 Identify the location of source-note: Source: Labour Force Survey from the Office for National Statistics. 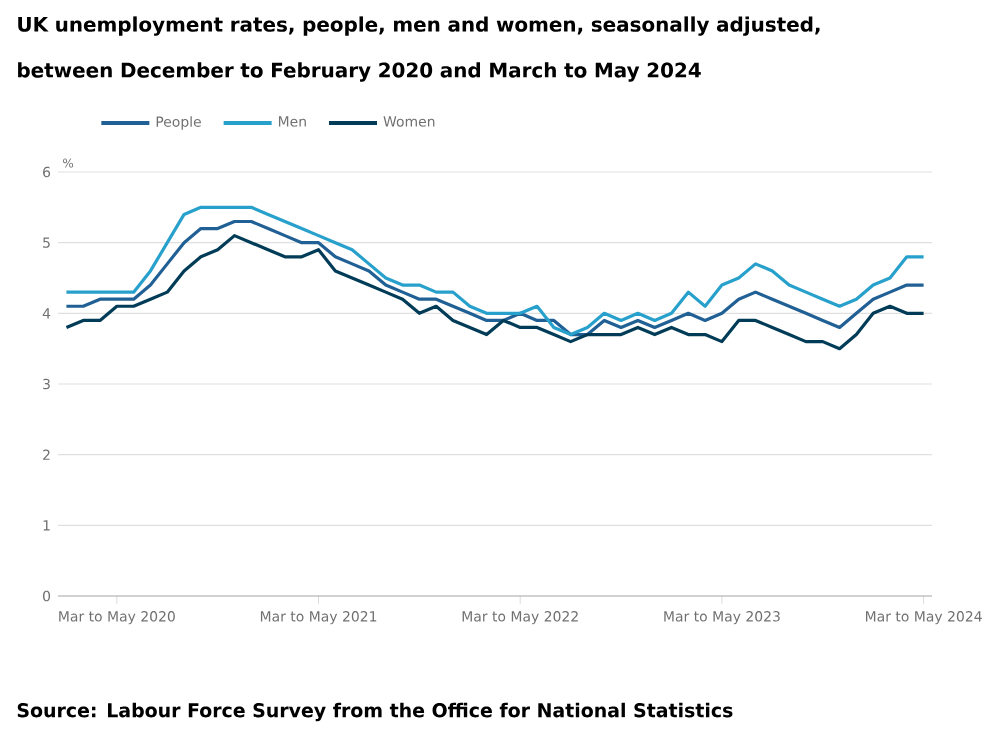
(375, 712).